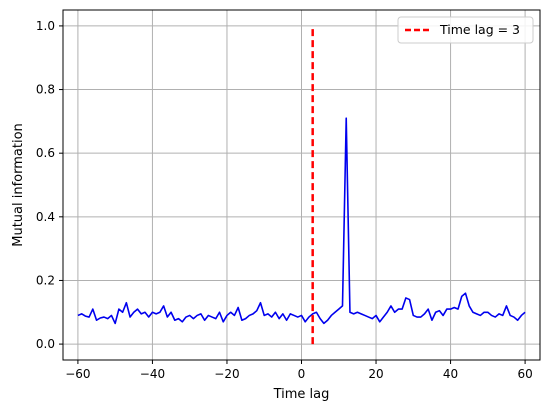 The height and width of the screenshot is (405, 550). I want to click on x-tick-label: 0, so click(302, 374).